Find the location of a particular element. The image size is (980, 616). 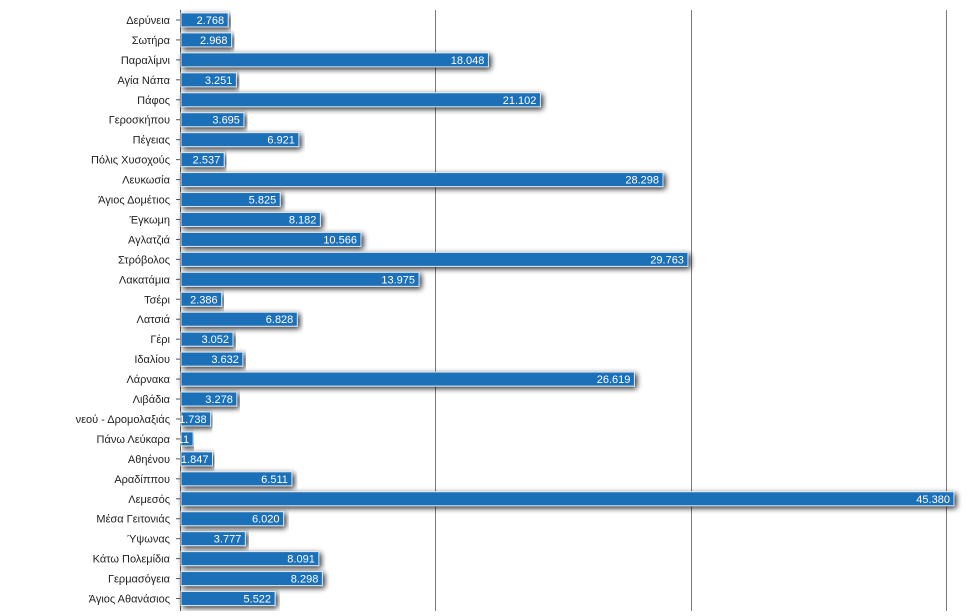

category-label: Τσέρι is located at coordinates (157, 300).